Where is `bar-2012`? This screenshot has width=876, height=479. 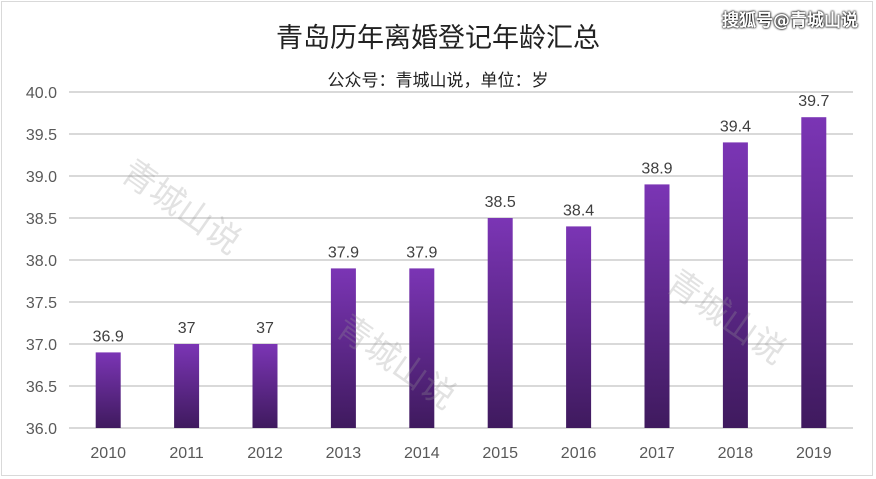 bar-2012 is located at coordinates (265, 386).